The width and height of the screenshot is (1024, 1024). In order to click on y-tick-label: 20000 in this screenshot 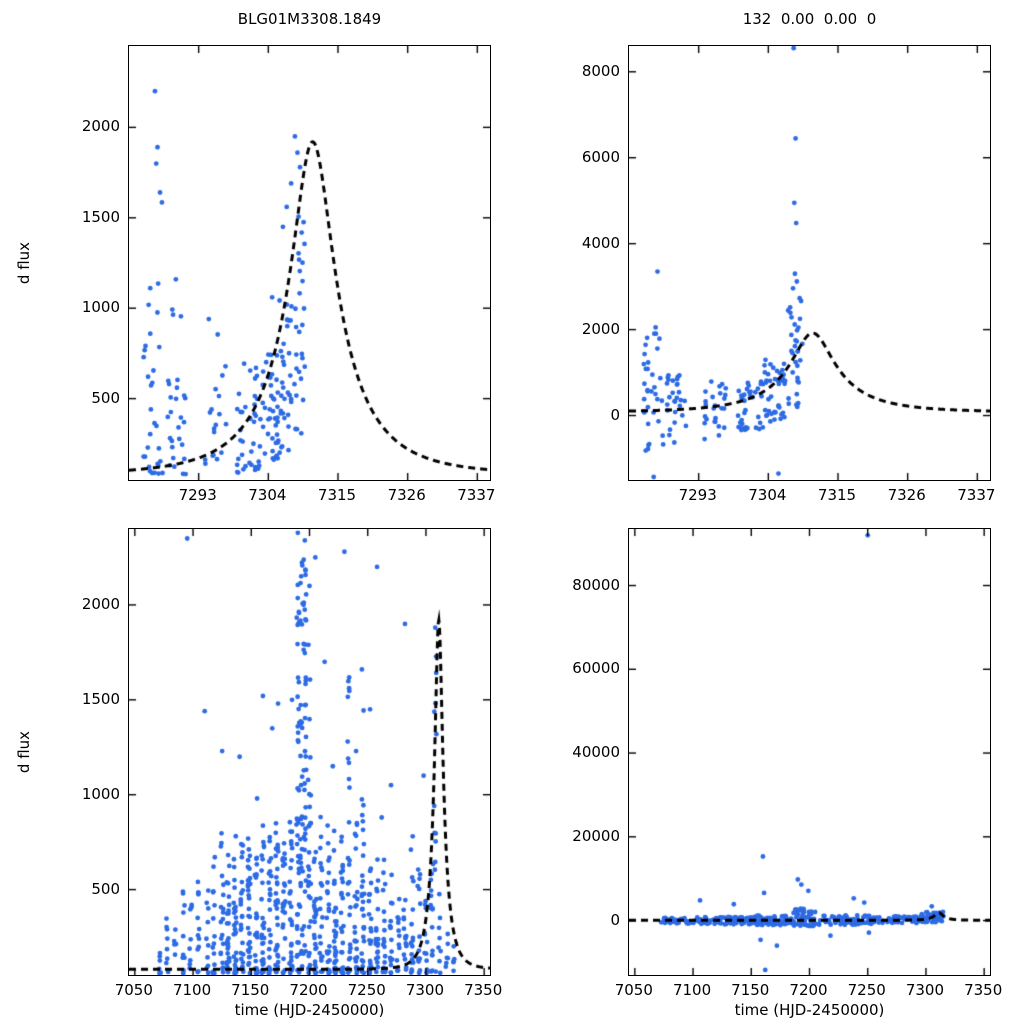, I will do `click(596, 835)`.